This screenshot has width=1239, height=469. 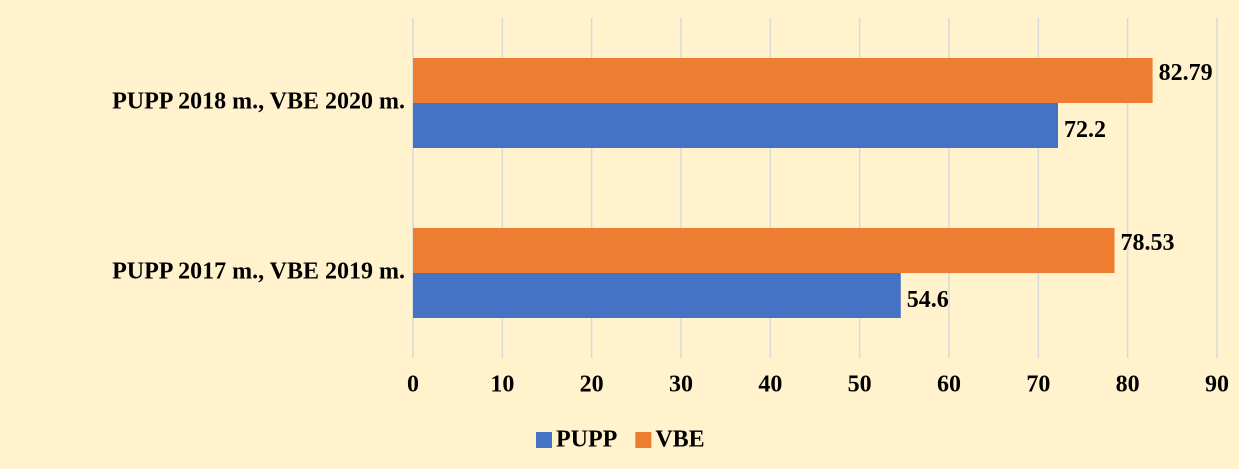 What do you see at coordinates (258, 272) in the screenshot?
I see `y-tick-label: PUPP 2017 m., VBE 2019 m.` at bounding box center [258, 272].